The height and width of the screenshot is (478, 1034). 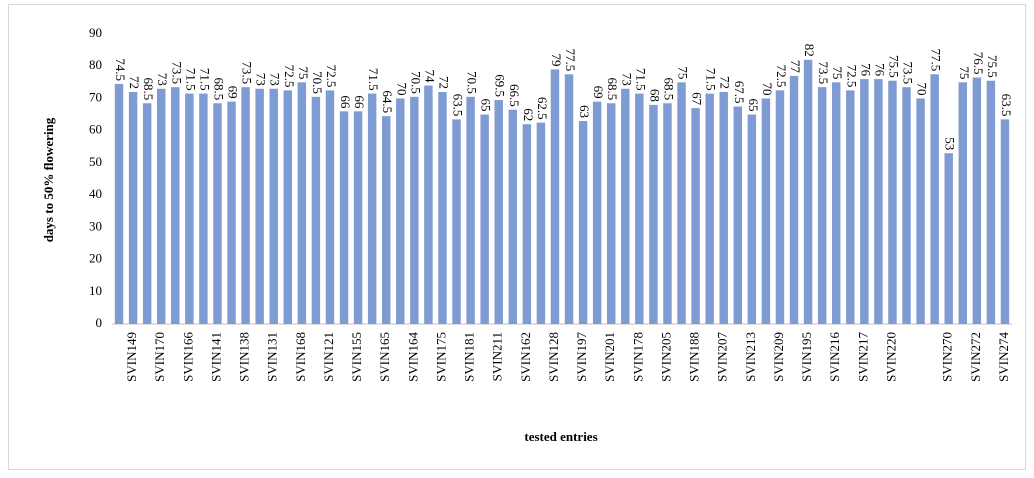 I want to click on y-tick-label: 80, so click(x=95, y=64).